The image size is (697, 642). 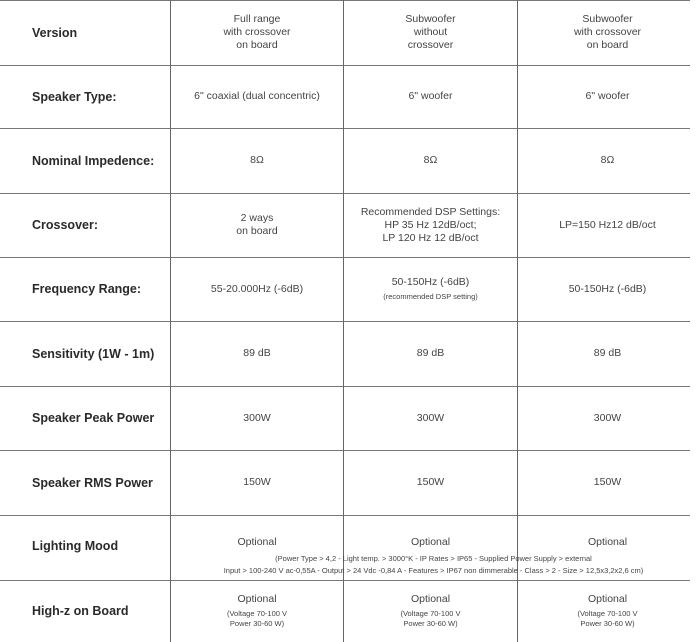 What do you see at coordinates (55, 32) in the screenshot?
I see `row-label: Version` at bounding box center [55, 32].